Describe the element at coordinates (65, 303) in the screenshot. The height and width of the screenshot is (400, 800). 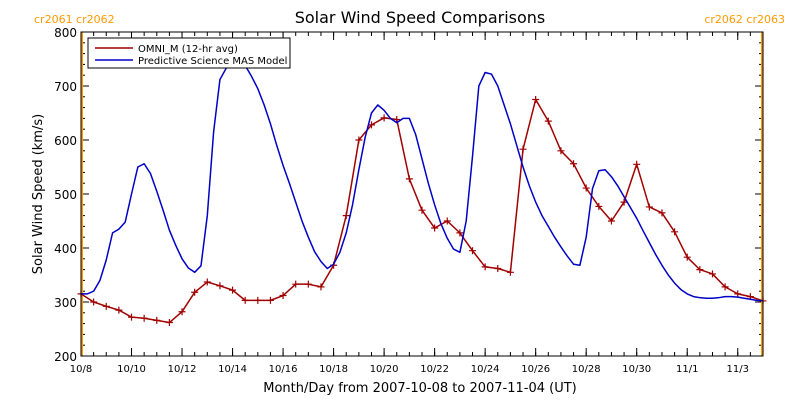
I see `y-tick-label: 300` at that location.